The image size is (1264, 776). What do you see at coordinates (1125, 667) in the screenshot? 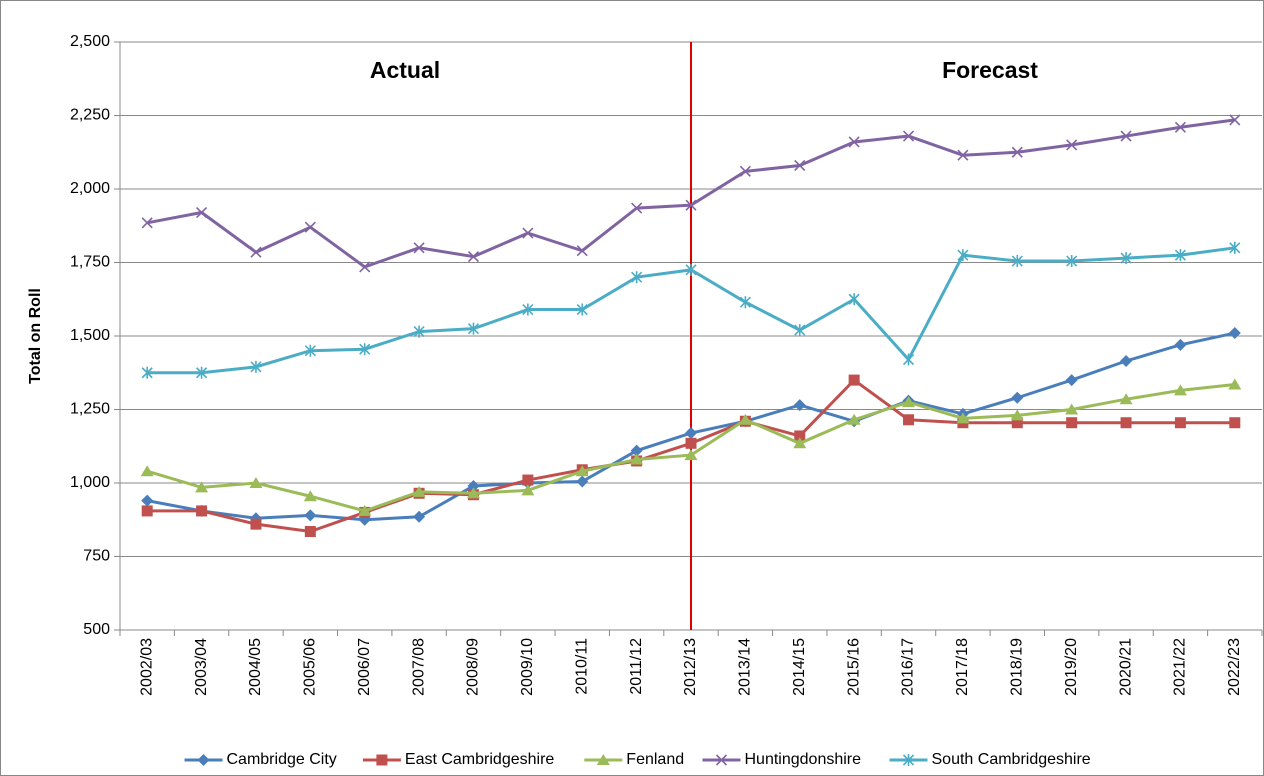
I see `x-tick-label: 2020/21` at bounding box center [1125, 667].